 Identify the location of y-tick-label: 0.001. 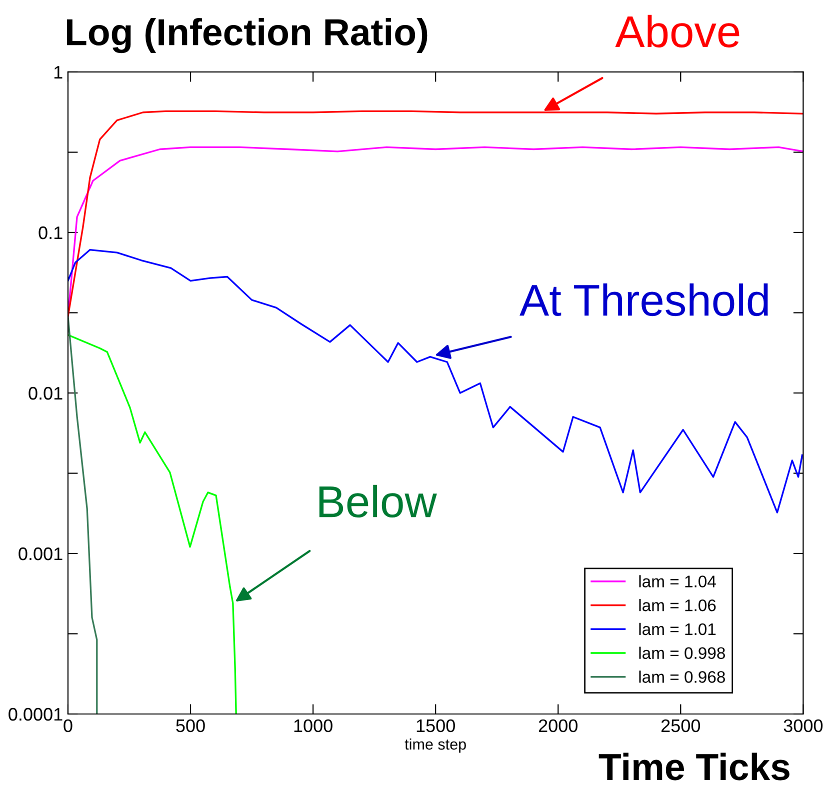
(40, 553).